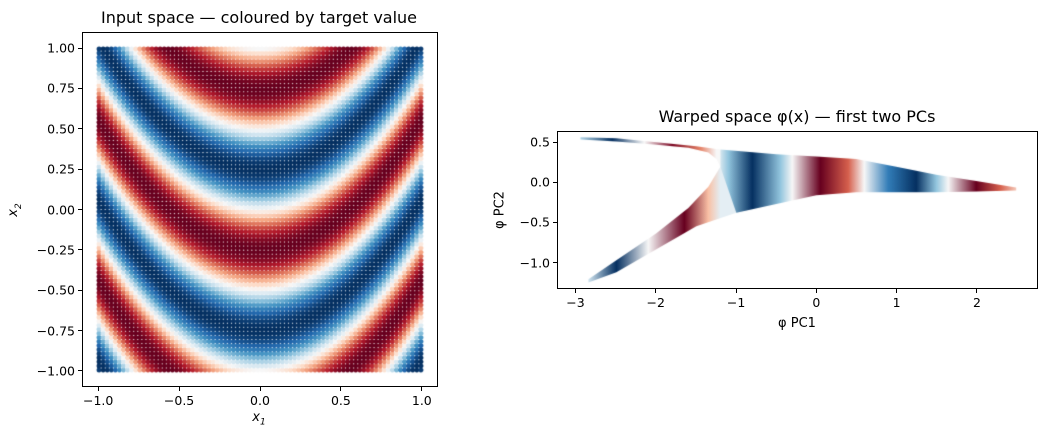 Image resolution: width=1047 pixels, height=440 pixels. What do you see at coordinates (540, 142) in the screenshot?
I see `y-tick-label: 0.5` at bounding box center [540, 142].